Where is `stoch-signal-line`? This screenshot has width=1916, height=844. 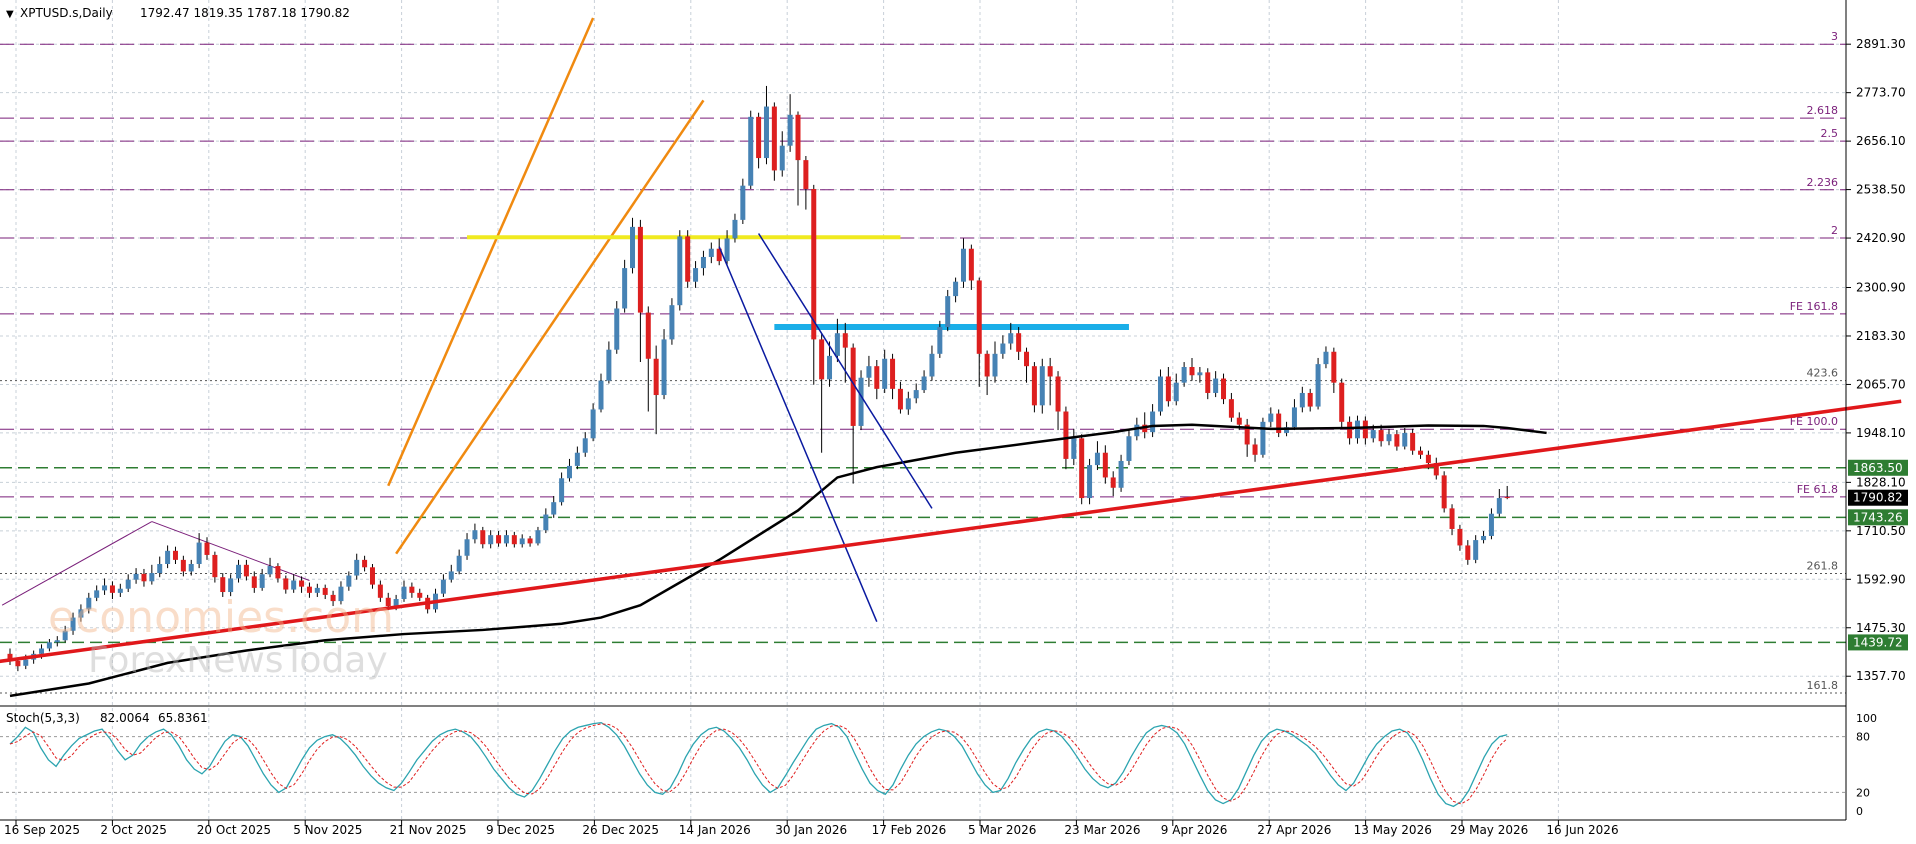
stoch-signal-line is located at coordinates (758, 764).